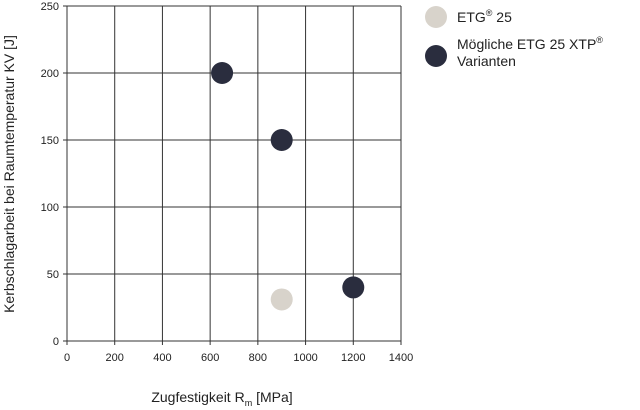 Image resolution: width=640 pixels, height=410 pixels. Describe the element at coordinates (210, 358) in the screenshot. I see `x-tick-label: 600` at that location.